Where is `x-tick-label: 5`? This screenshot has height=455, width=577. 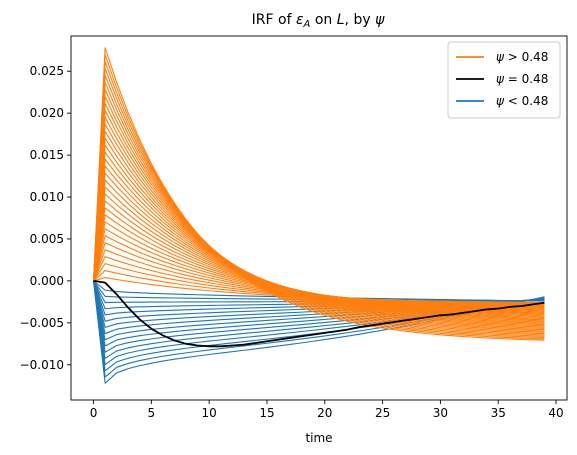 x-tick-label: 5 is located at coordinates (152, 413).